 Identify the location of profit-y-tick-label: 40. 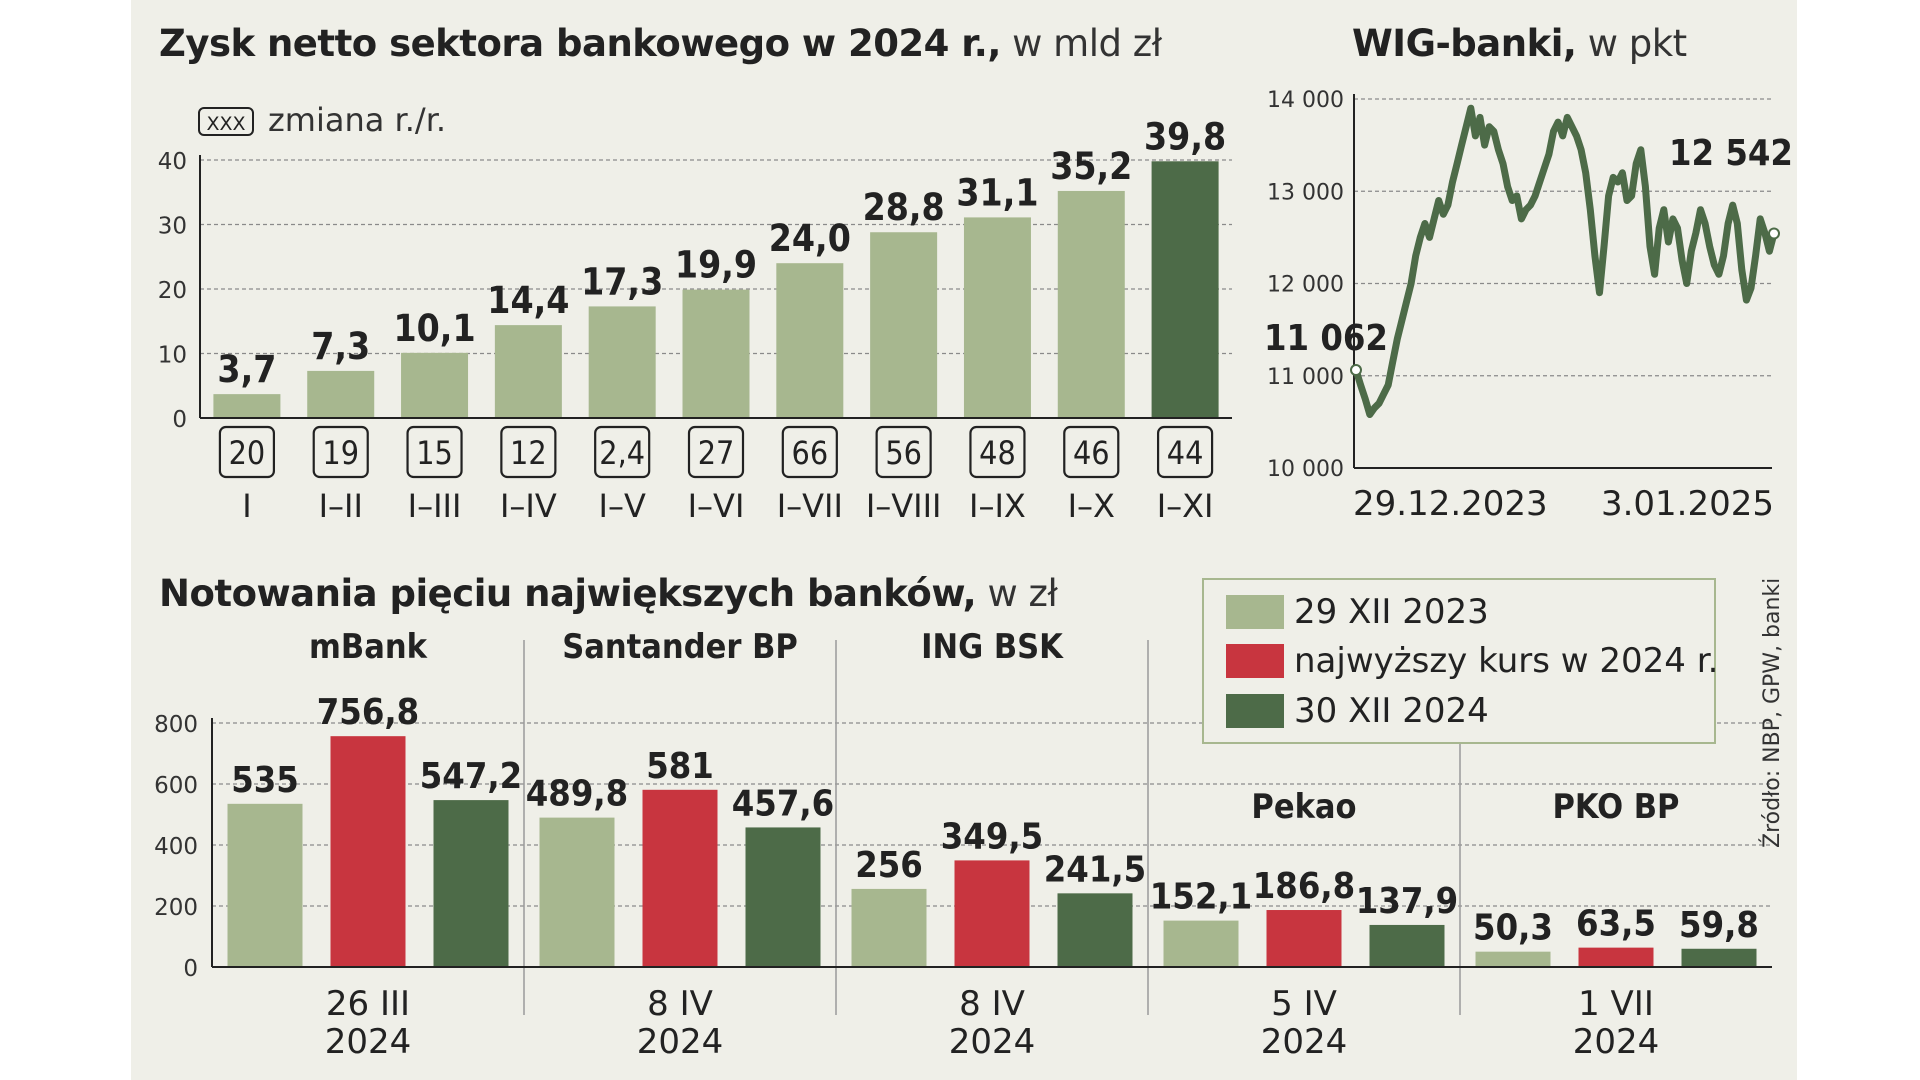
(172, 162).